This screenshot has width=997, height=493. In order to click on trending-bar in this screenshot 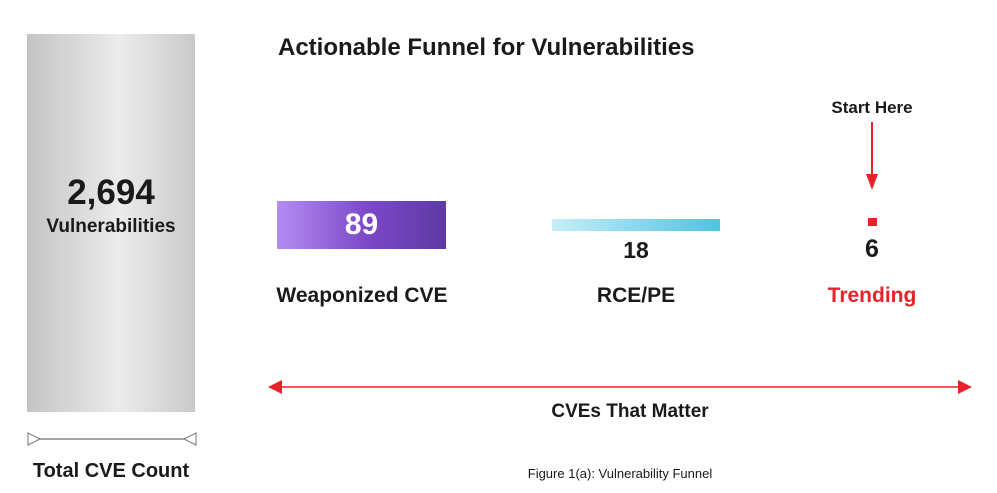, I will do `click(872, 222)`.